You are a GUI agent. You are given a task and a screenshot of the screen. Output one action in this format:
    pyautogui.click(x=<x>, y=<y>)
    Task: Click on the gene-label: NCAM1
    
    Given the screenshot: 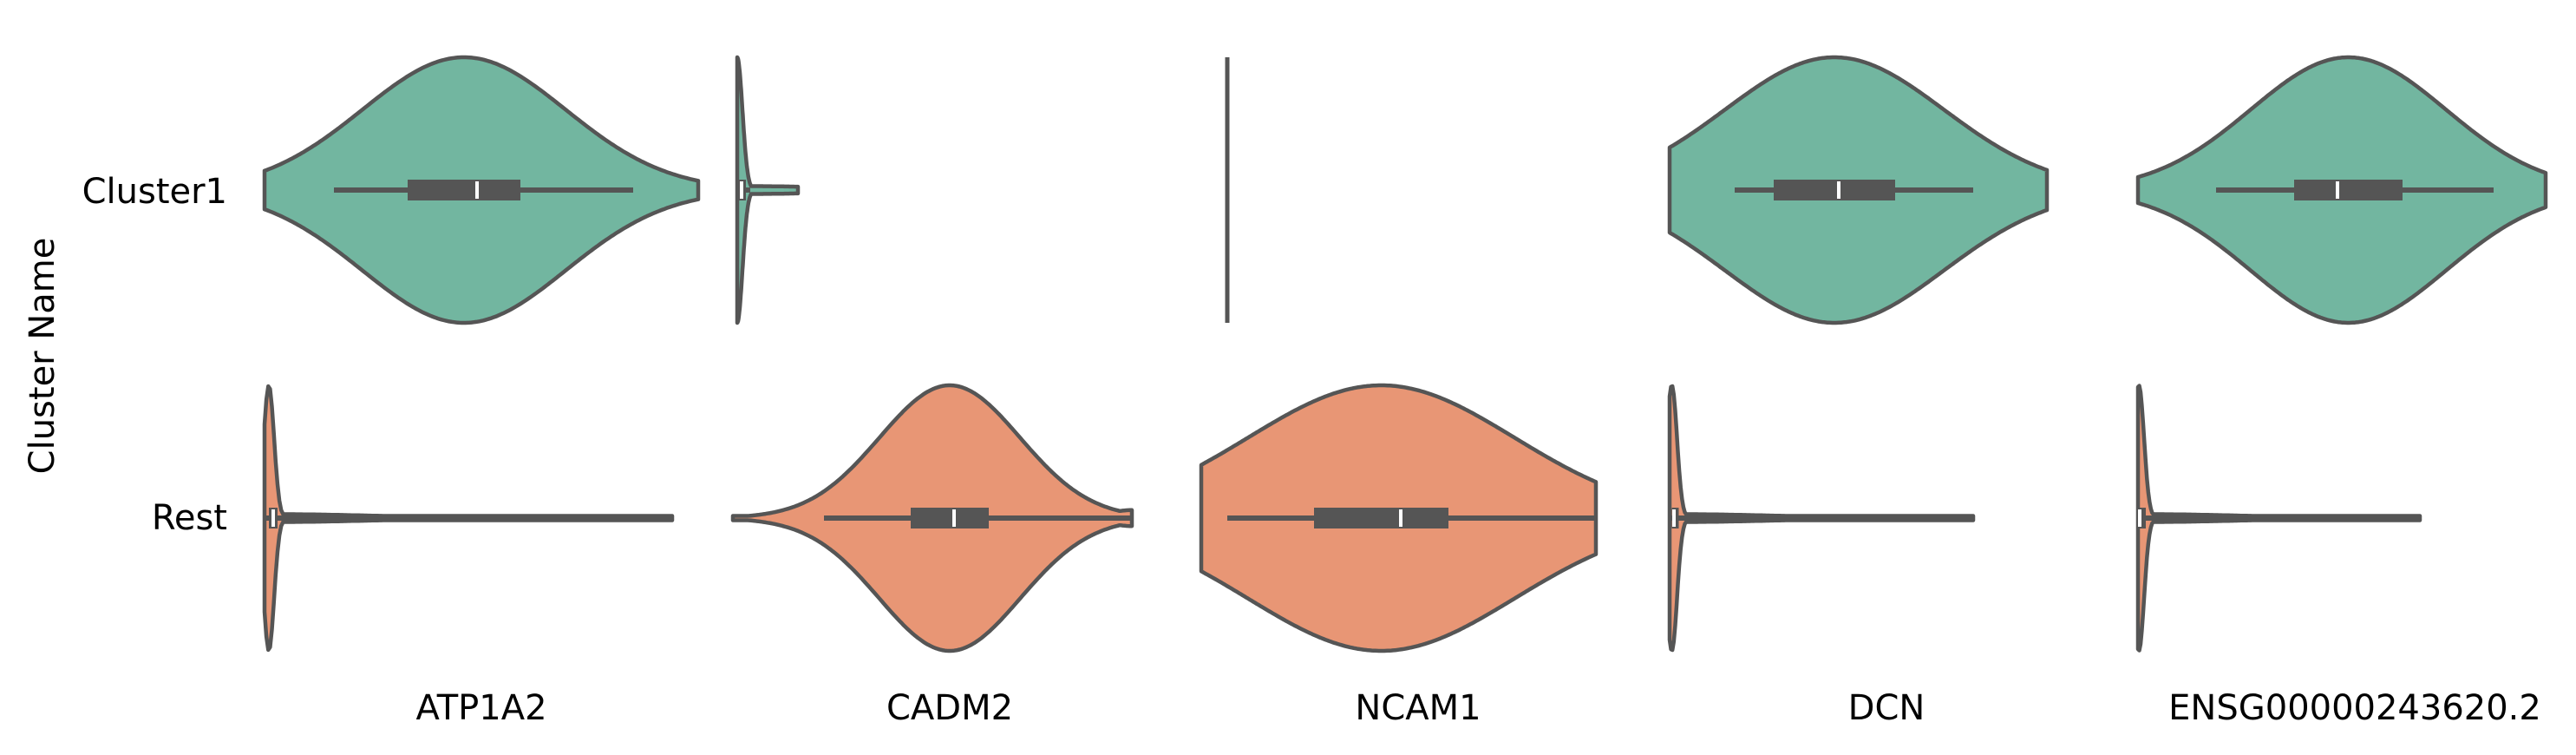 What is the action you would take?
    pyautogui.click(x=1418, y=708)
    